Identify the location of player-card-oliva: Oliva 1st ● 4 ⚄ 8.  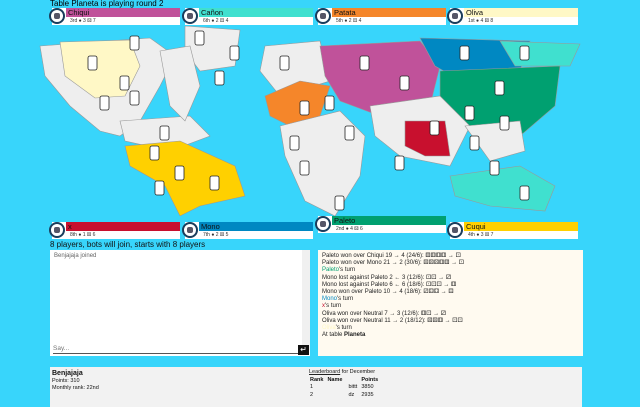
(512, 16).